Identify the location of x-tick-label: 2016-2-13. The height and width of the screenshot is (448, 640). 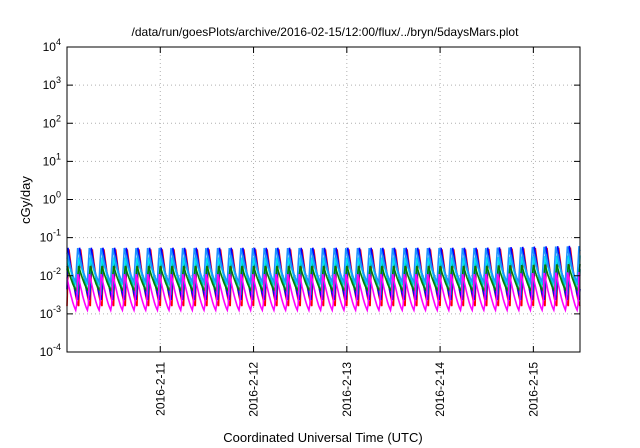
(347, 389).